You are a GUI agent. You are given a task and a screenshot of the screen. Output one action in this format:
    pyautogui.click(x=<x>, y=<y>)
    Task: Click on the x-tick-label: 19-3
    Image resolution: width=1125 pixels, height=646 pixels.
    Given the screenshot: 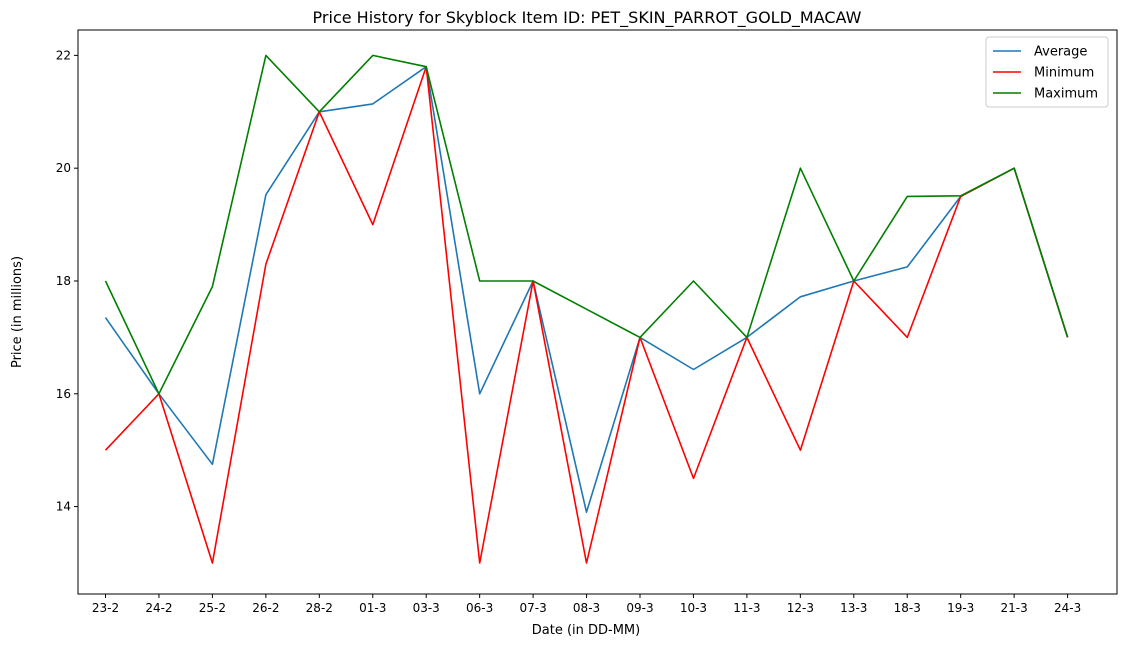 What is the action you would take?
    pyautogui.click(x=960, y=608)
    